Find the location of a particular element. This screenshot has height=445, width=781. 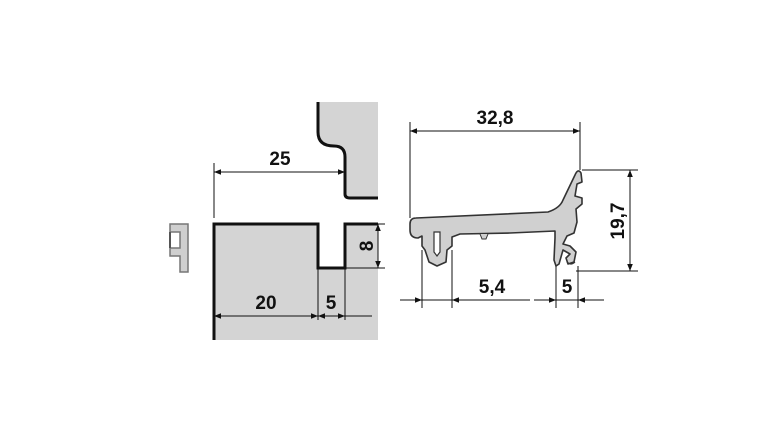

clip-foot-channel is located at coordinates (437, 244).